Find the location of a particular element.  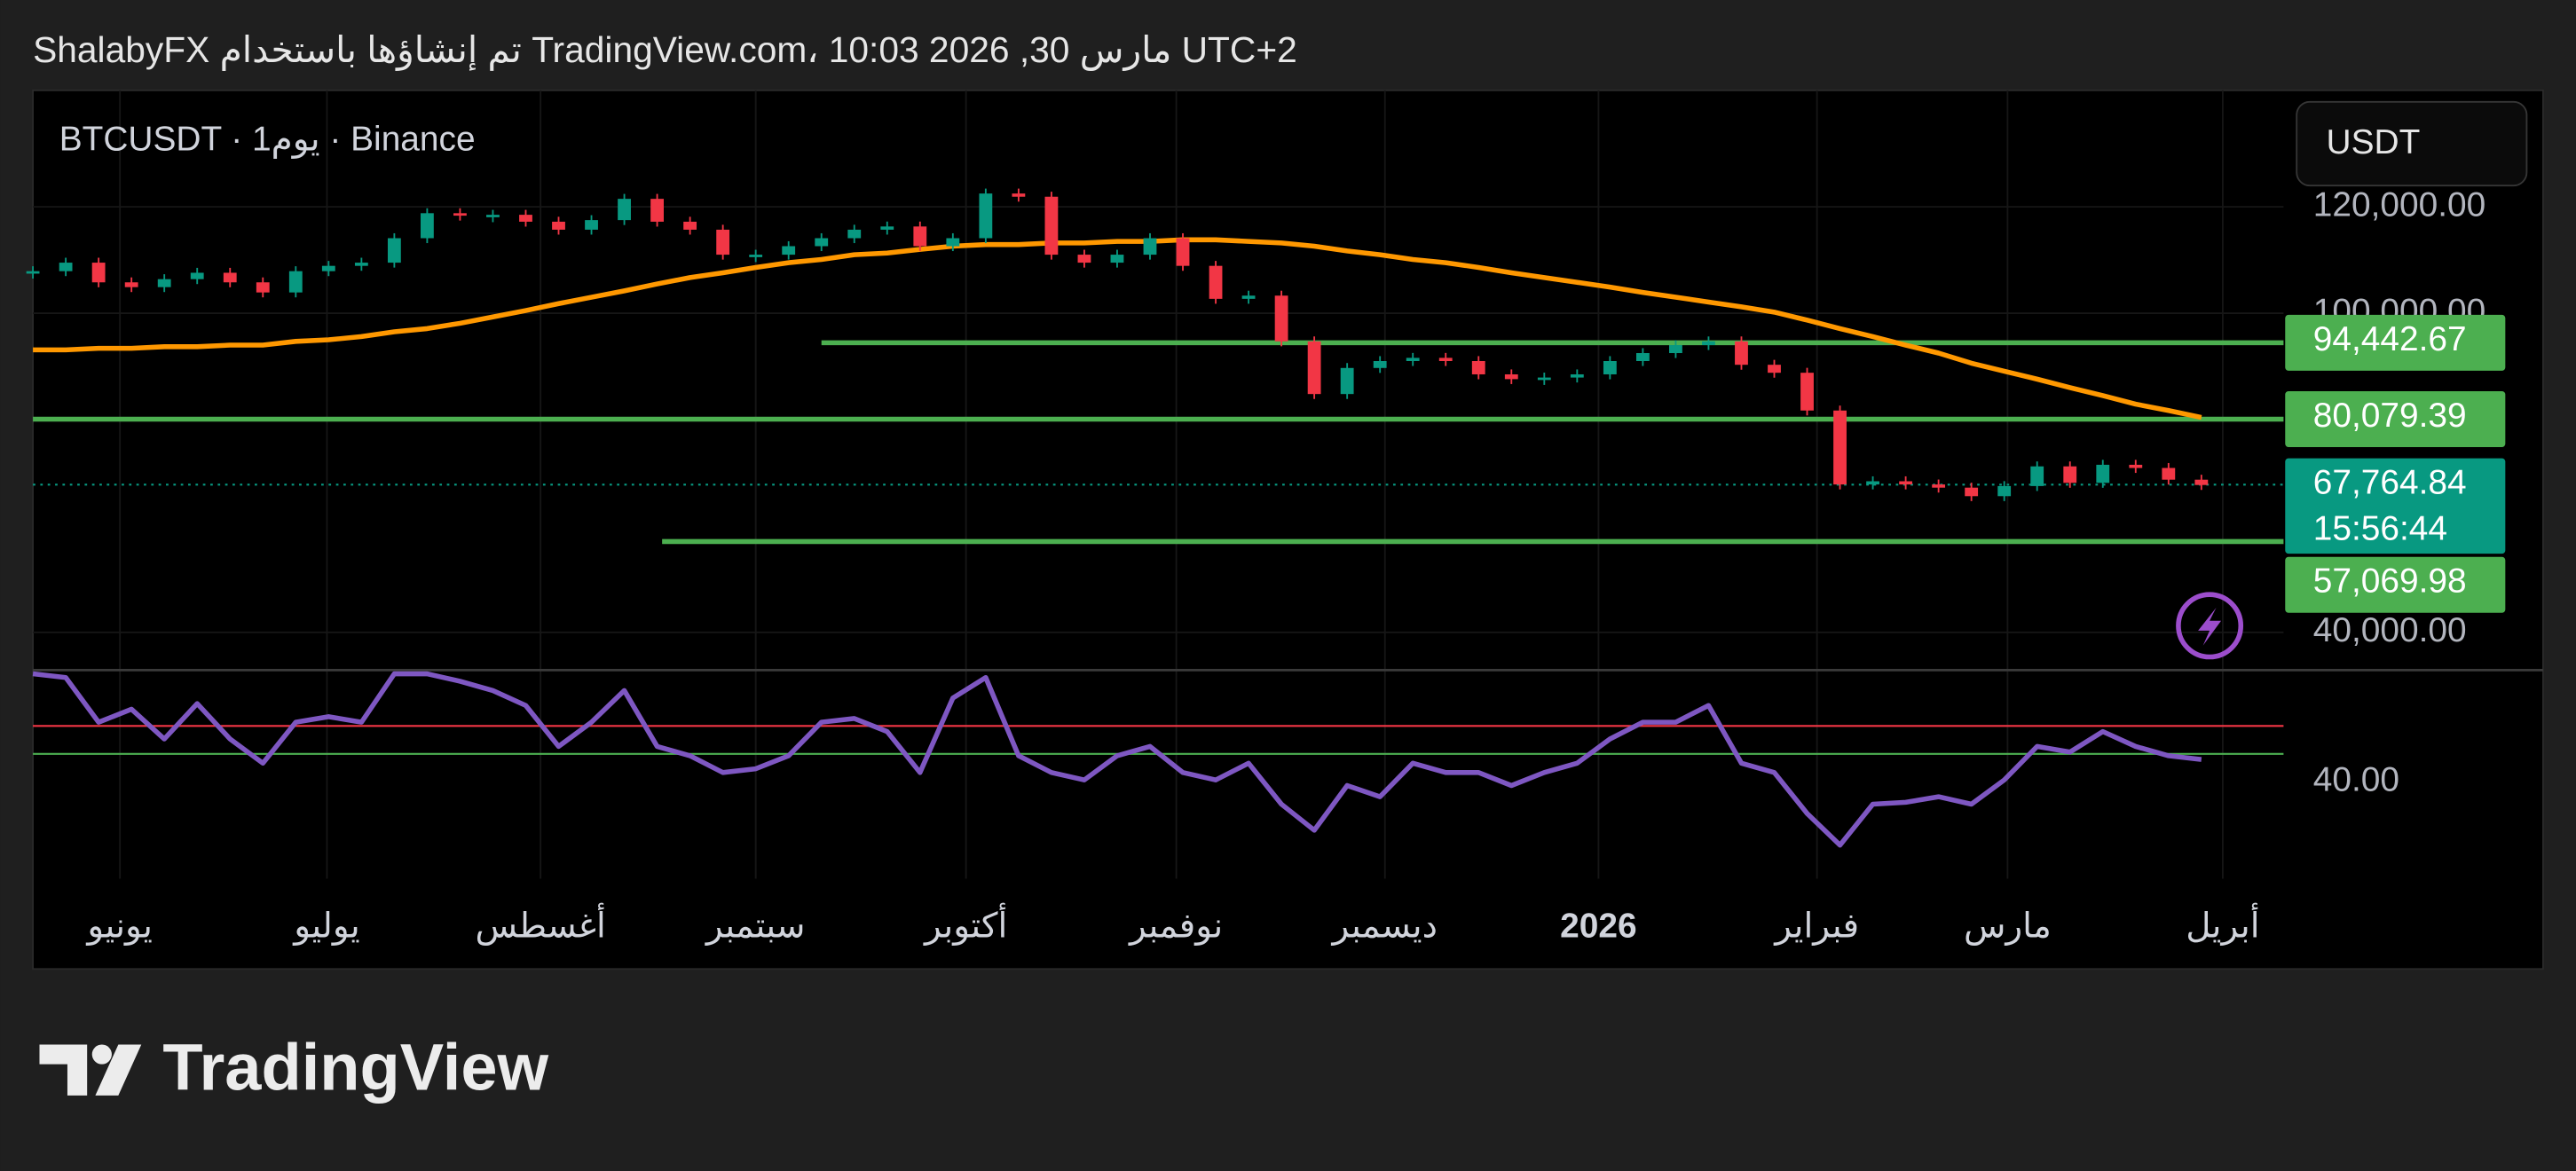

logo-dot is located at coordinates (101, 1054).